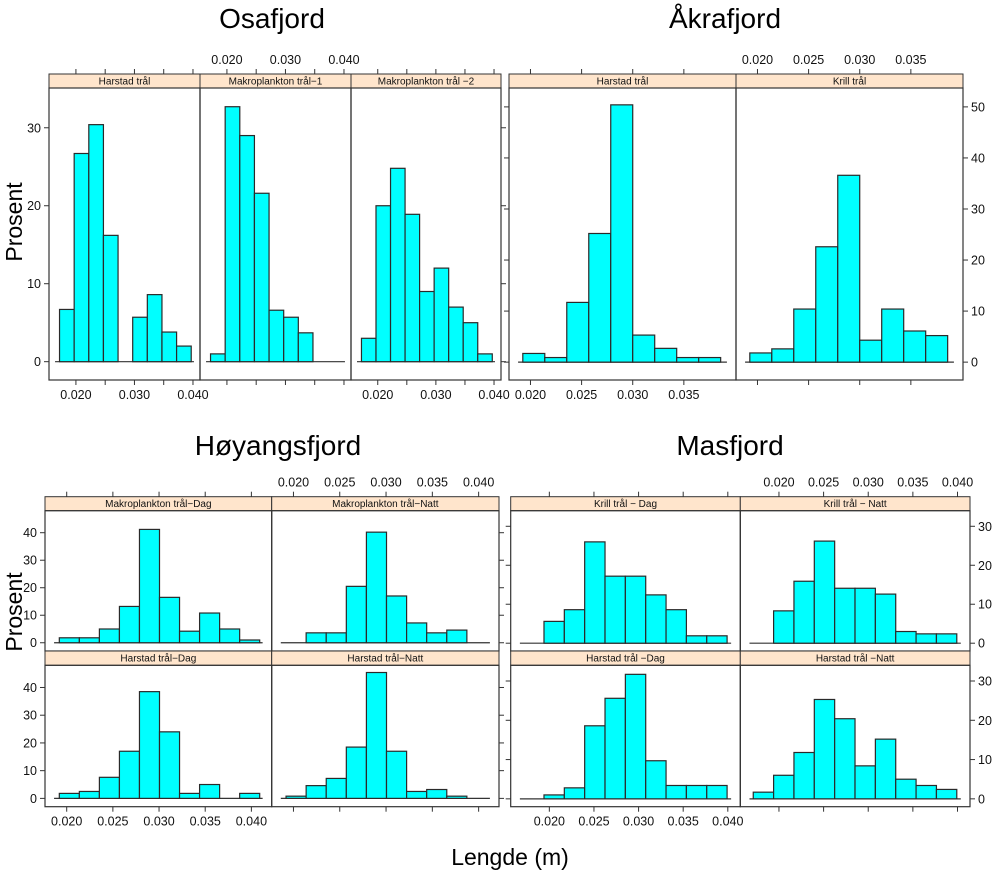 The height and width of the screenshot is (874, 994). What do you see at coordinates (855, 504) in the screenshot?
I see `panel-strip-label: Krill trål − Natt` at bounding box center [855, 504].